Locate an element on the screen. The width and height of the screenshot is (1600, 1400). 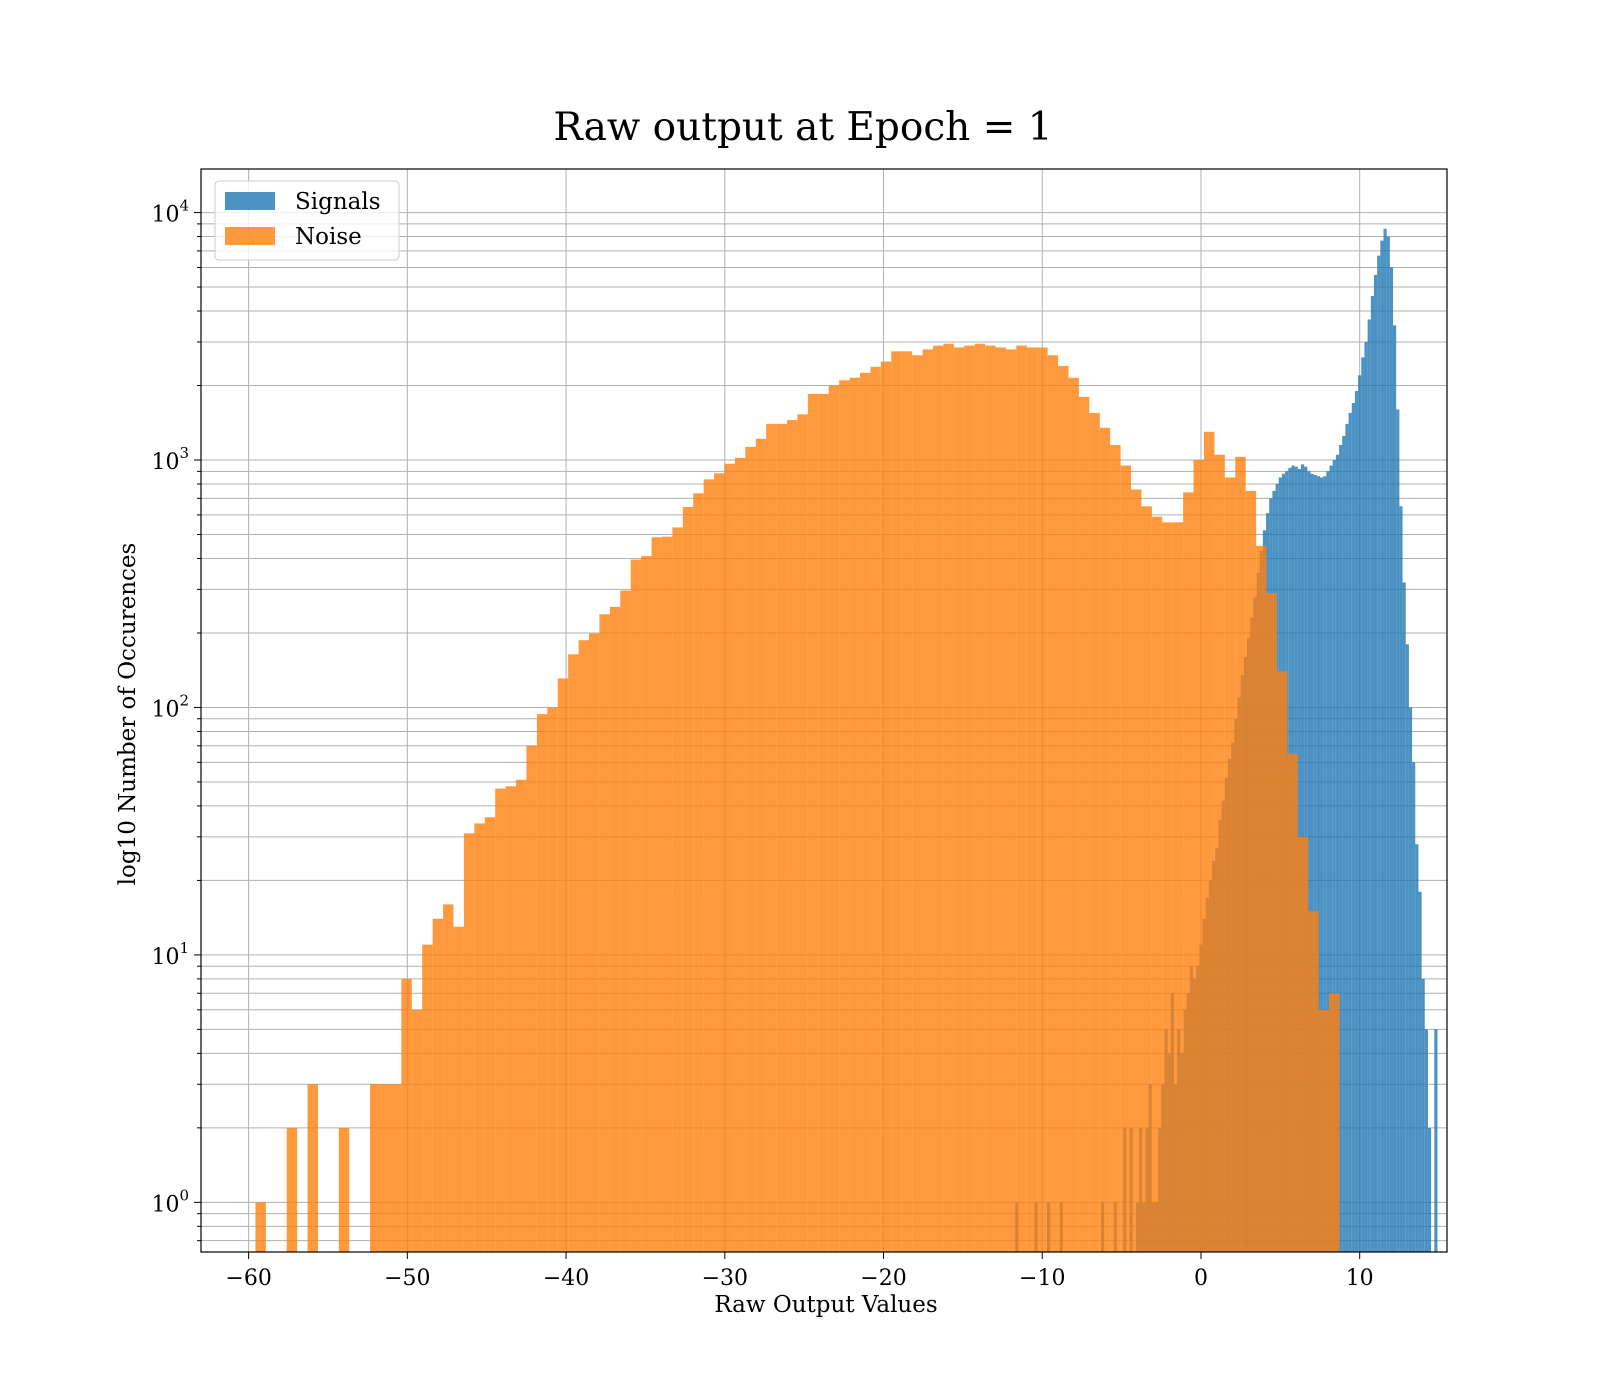
y-tick-label-exponent: 0 is located at coordinates (184, 1195).